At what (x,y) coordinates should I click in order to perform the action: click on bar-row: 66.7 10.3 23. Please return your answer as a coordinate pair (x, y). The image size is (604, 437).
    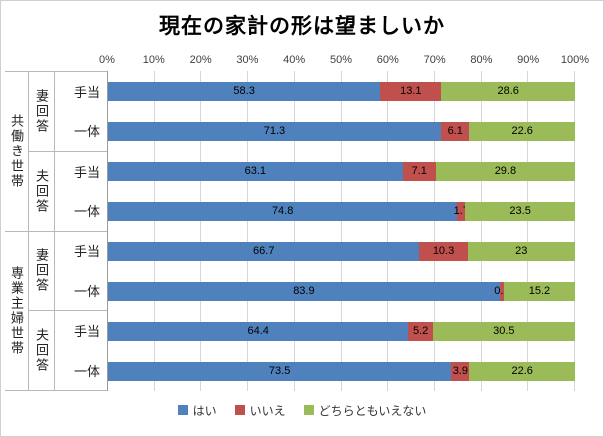
    Looking at the image, I should click on (341, 251).